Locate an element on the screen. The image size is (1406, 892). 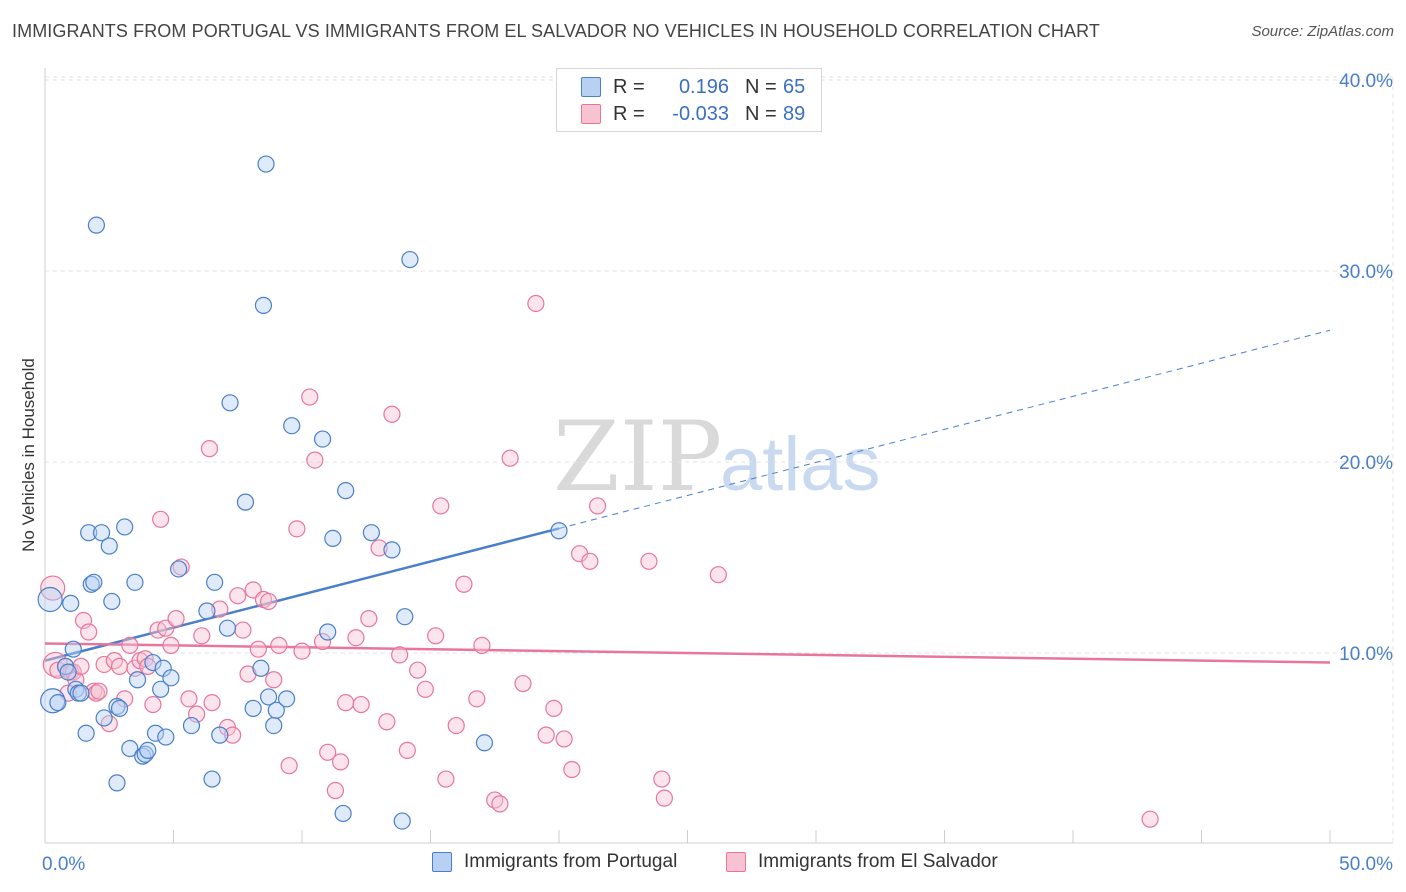
trend-line-portugal is located at coordinates (302, 594).